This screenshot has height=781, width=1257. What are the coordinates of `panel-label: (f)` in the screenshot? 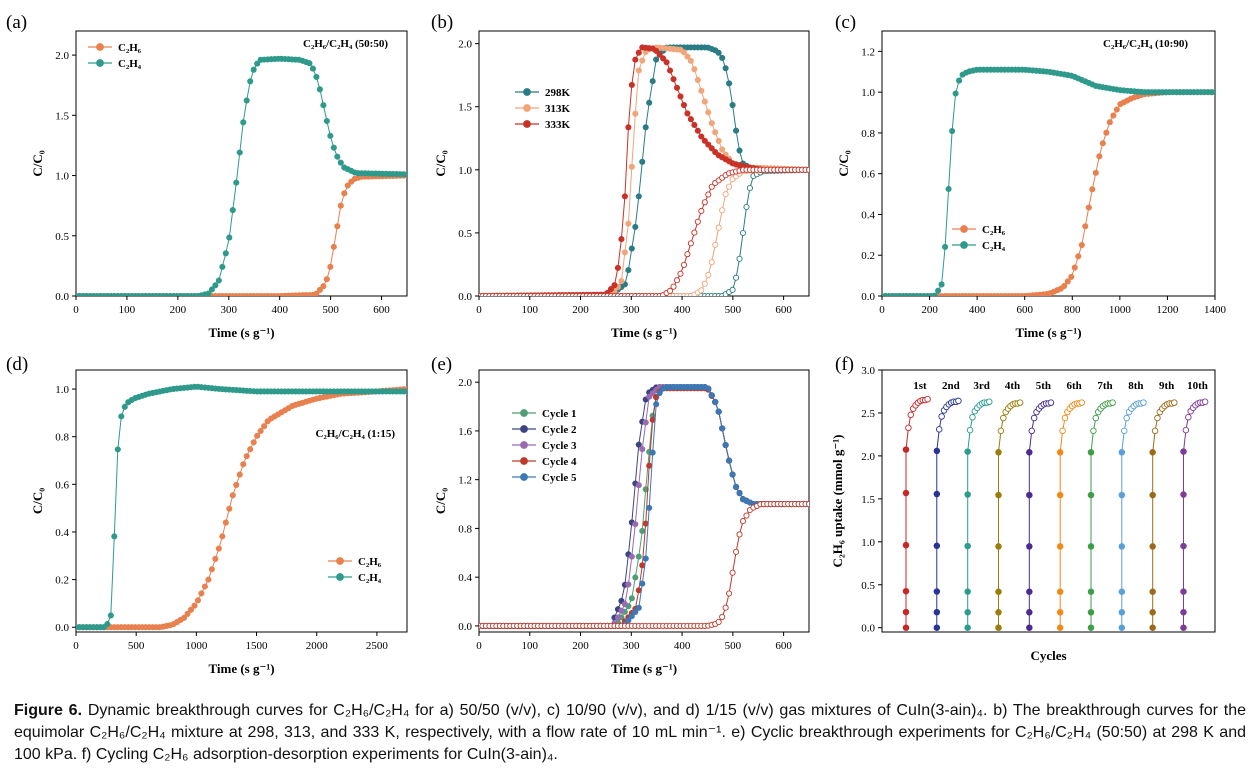 It's located at (844, 364).